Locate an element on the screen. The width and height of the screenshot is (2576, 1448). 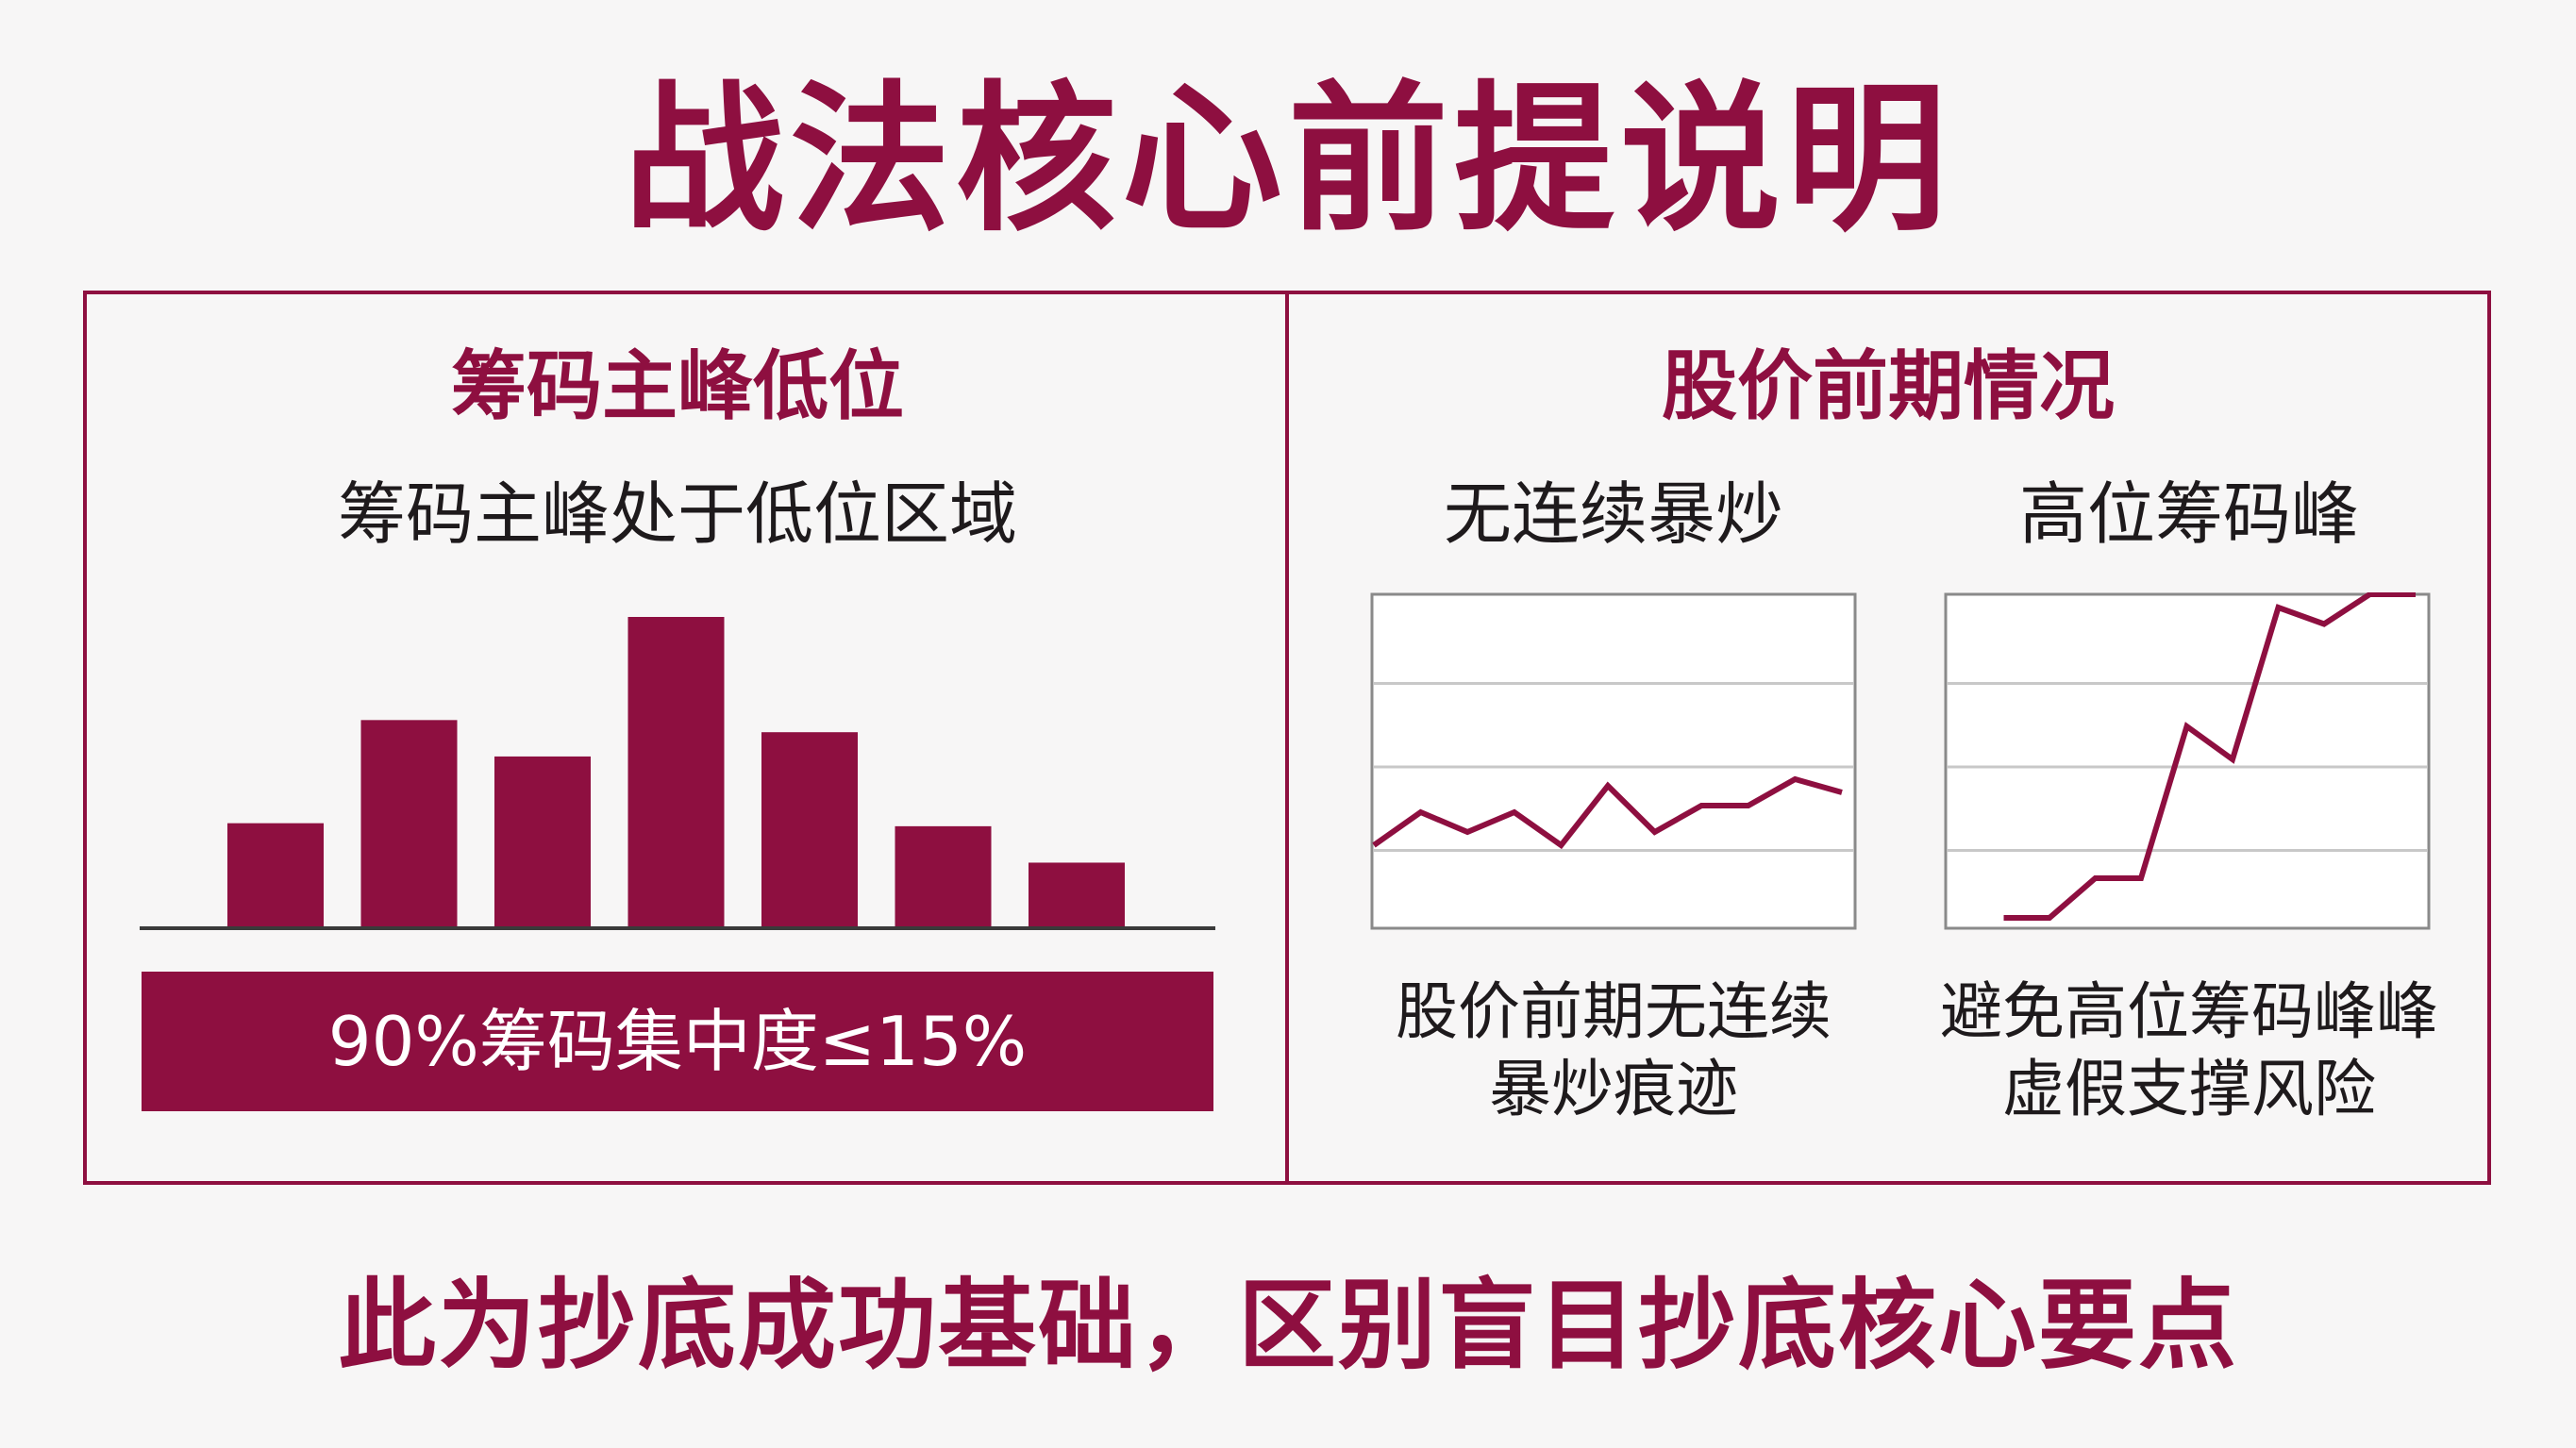
left-panel-title: 筹码主峰低位 is located at coordinates (677, 386).